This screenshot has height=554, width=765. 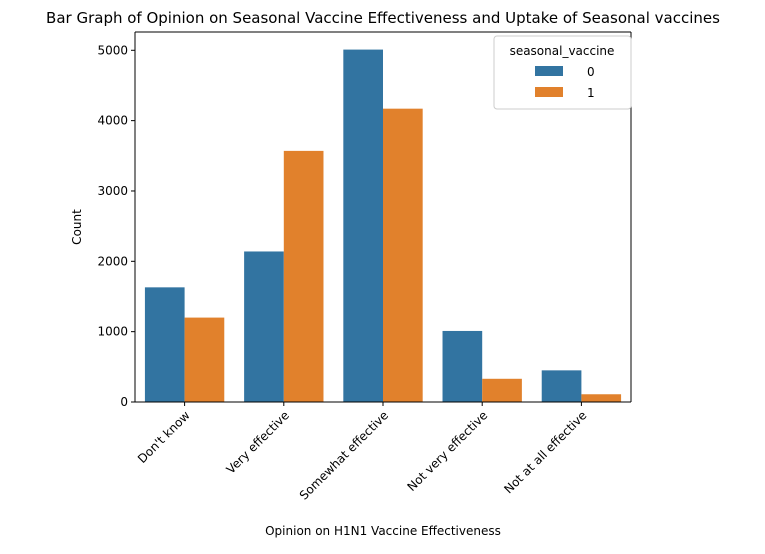 I want to click on legend-items: 01, so click(x=565, y=82).